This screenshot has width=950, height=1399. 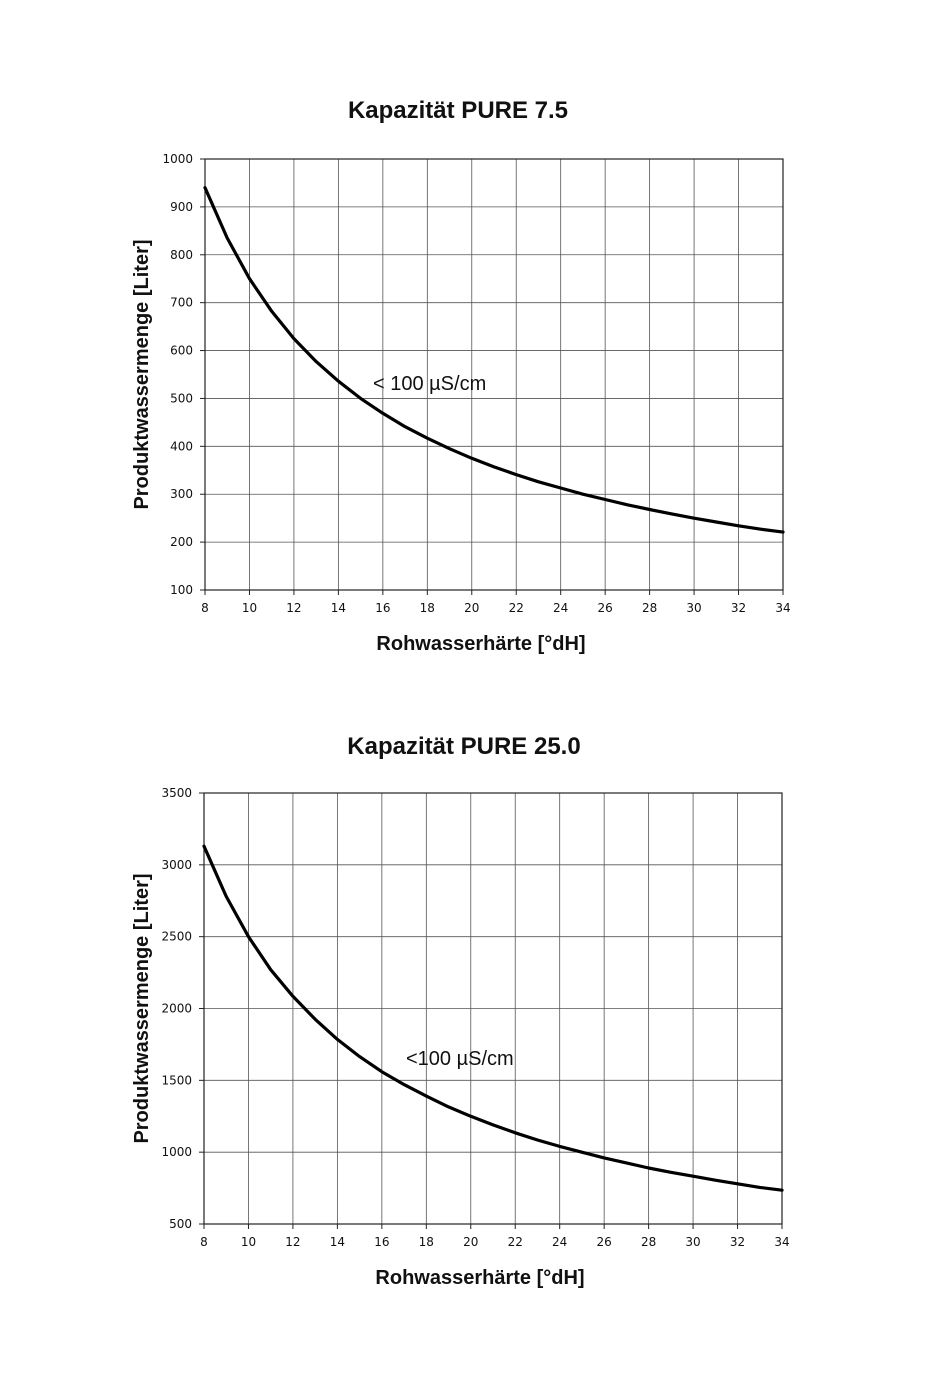 What do you see at coordinates (460, 1059) in the screenshot?
I see `annotation-label: <100 µS/cm` at bounding box center [460, 1059].